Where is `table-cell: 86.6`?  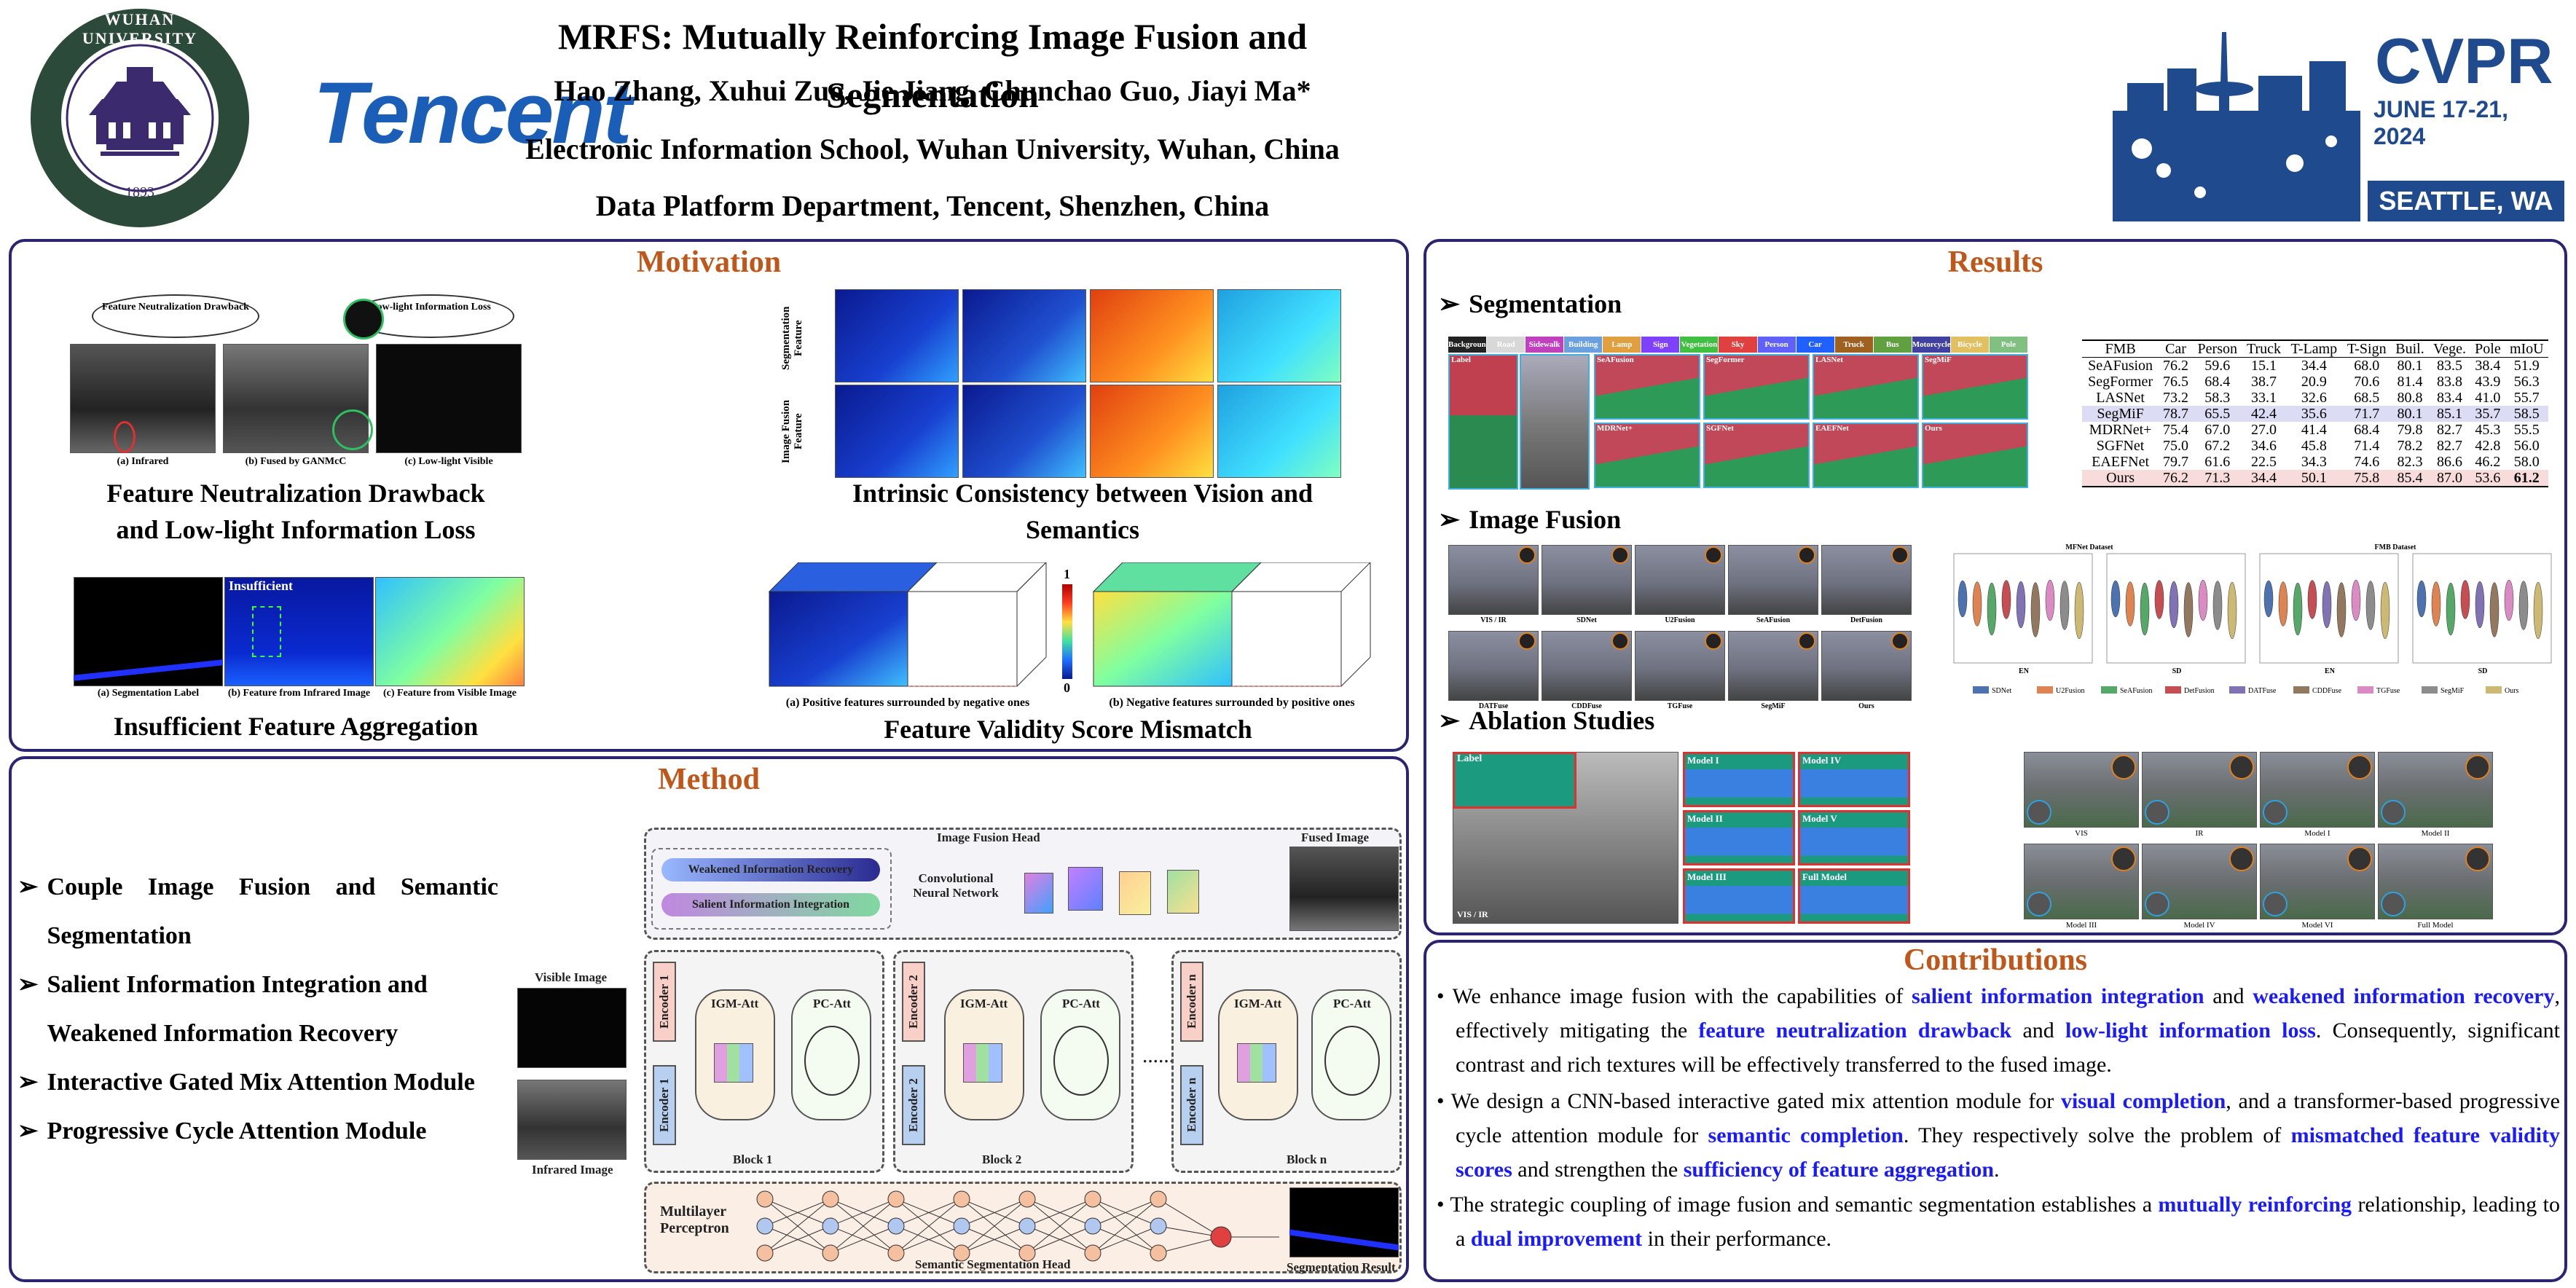 table-cell: 86.6 is located at coordinates (2450, 462).